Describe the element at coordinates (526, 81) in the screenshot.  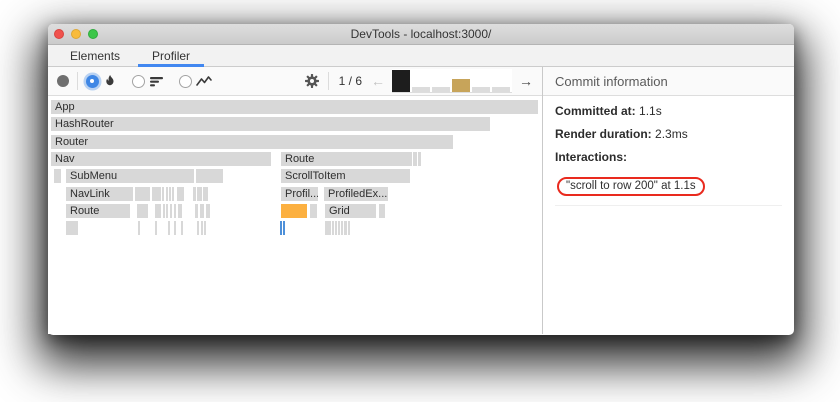
I see `next-commit-button: →` at that location.